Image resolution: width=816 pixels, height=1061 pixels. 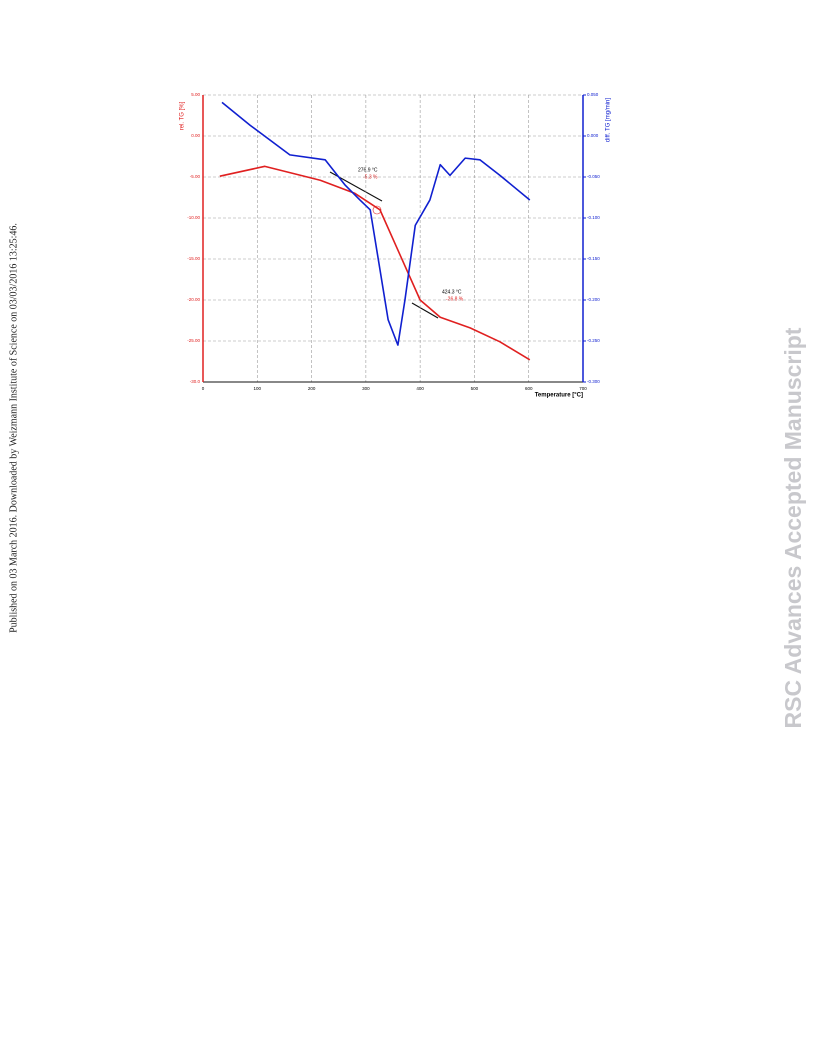 I want to click on tangent-line, so click(x=425, y=310).